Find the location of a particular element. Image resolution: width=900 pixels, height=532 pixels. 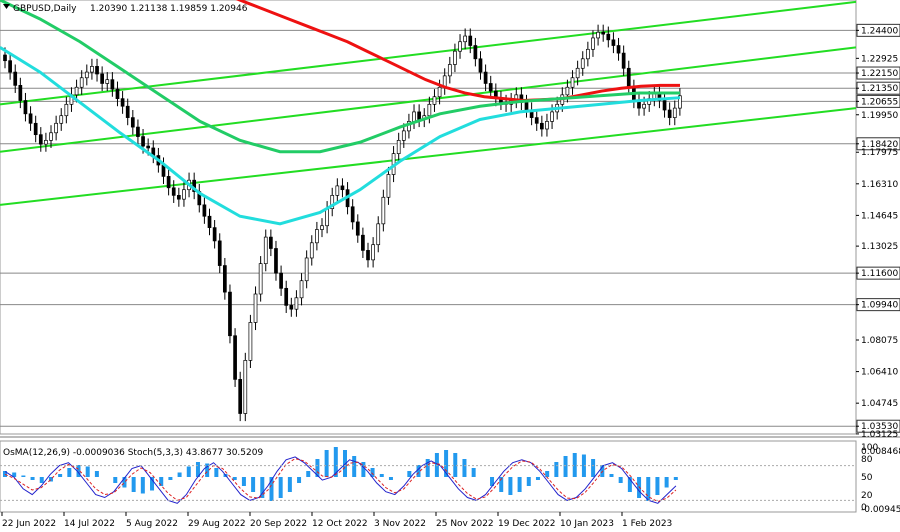

date-tick-label: 12 Oct 2022 is located at coordinates (340, 524).